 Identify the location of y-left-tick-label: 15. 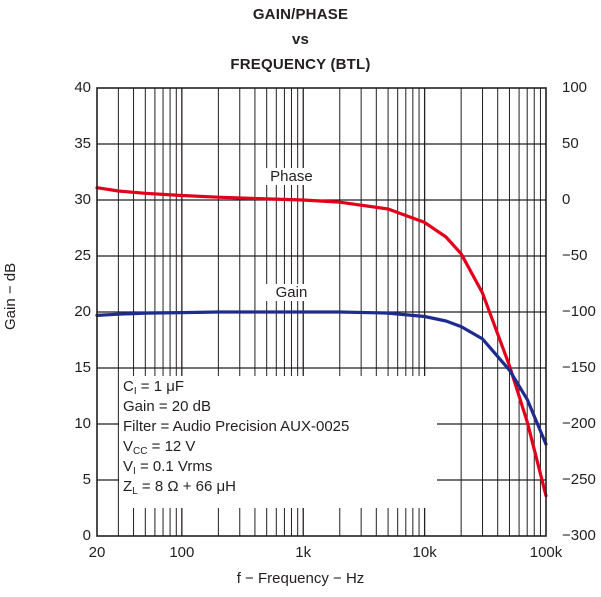
(82, 367).